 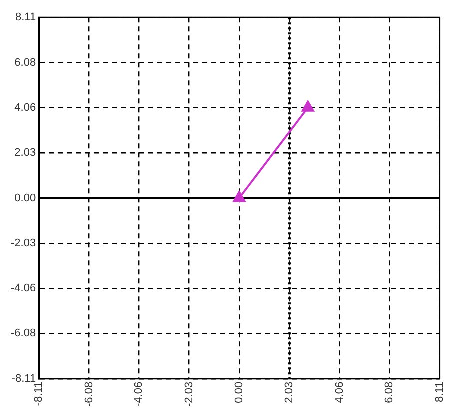 I want to click on y-tick-label: 6.08, so click(x=25, y=62).